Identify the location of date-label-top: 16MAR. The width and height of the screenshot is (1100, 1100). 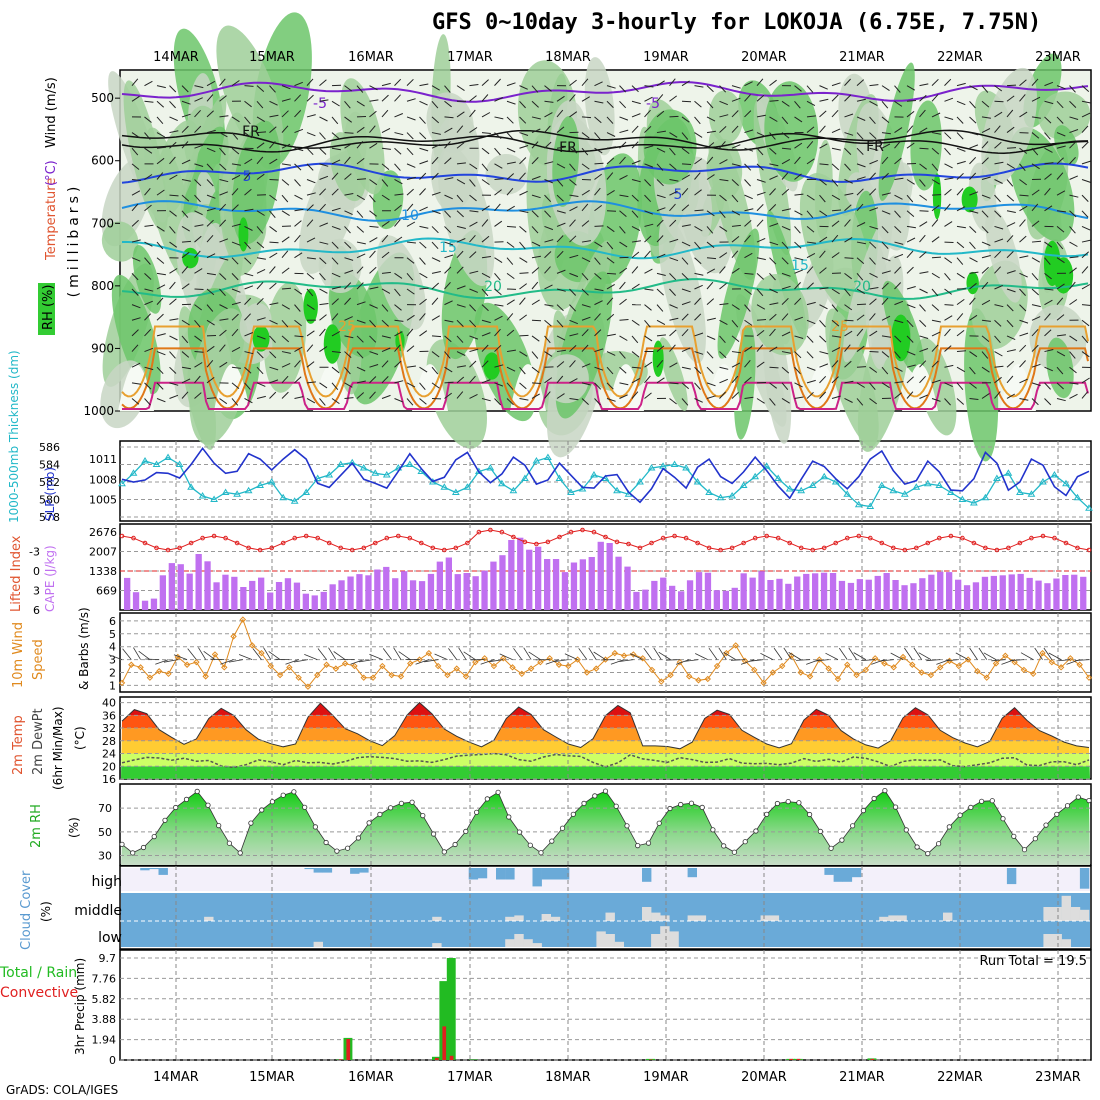
(371, 57).